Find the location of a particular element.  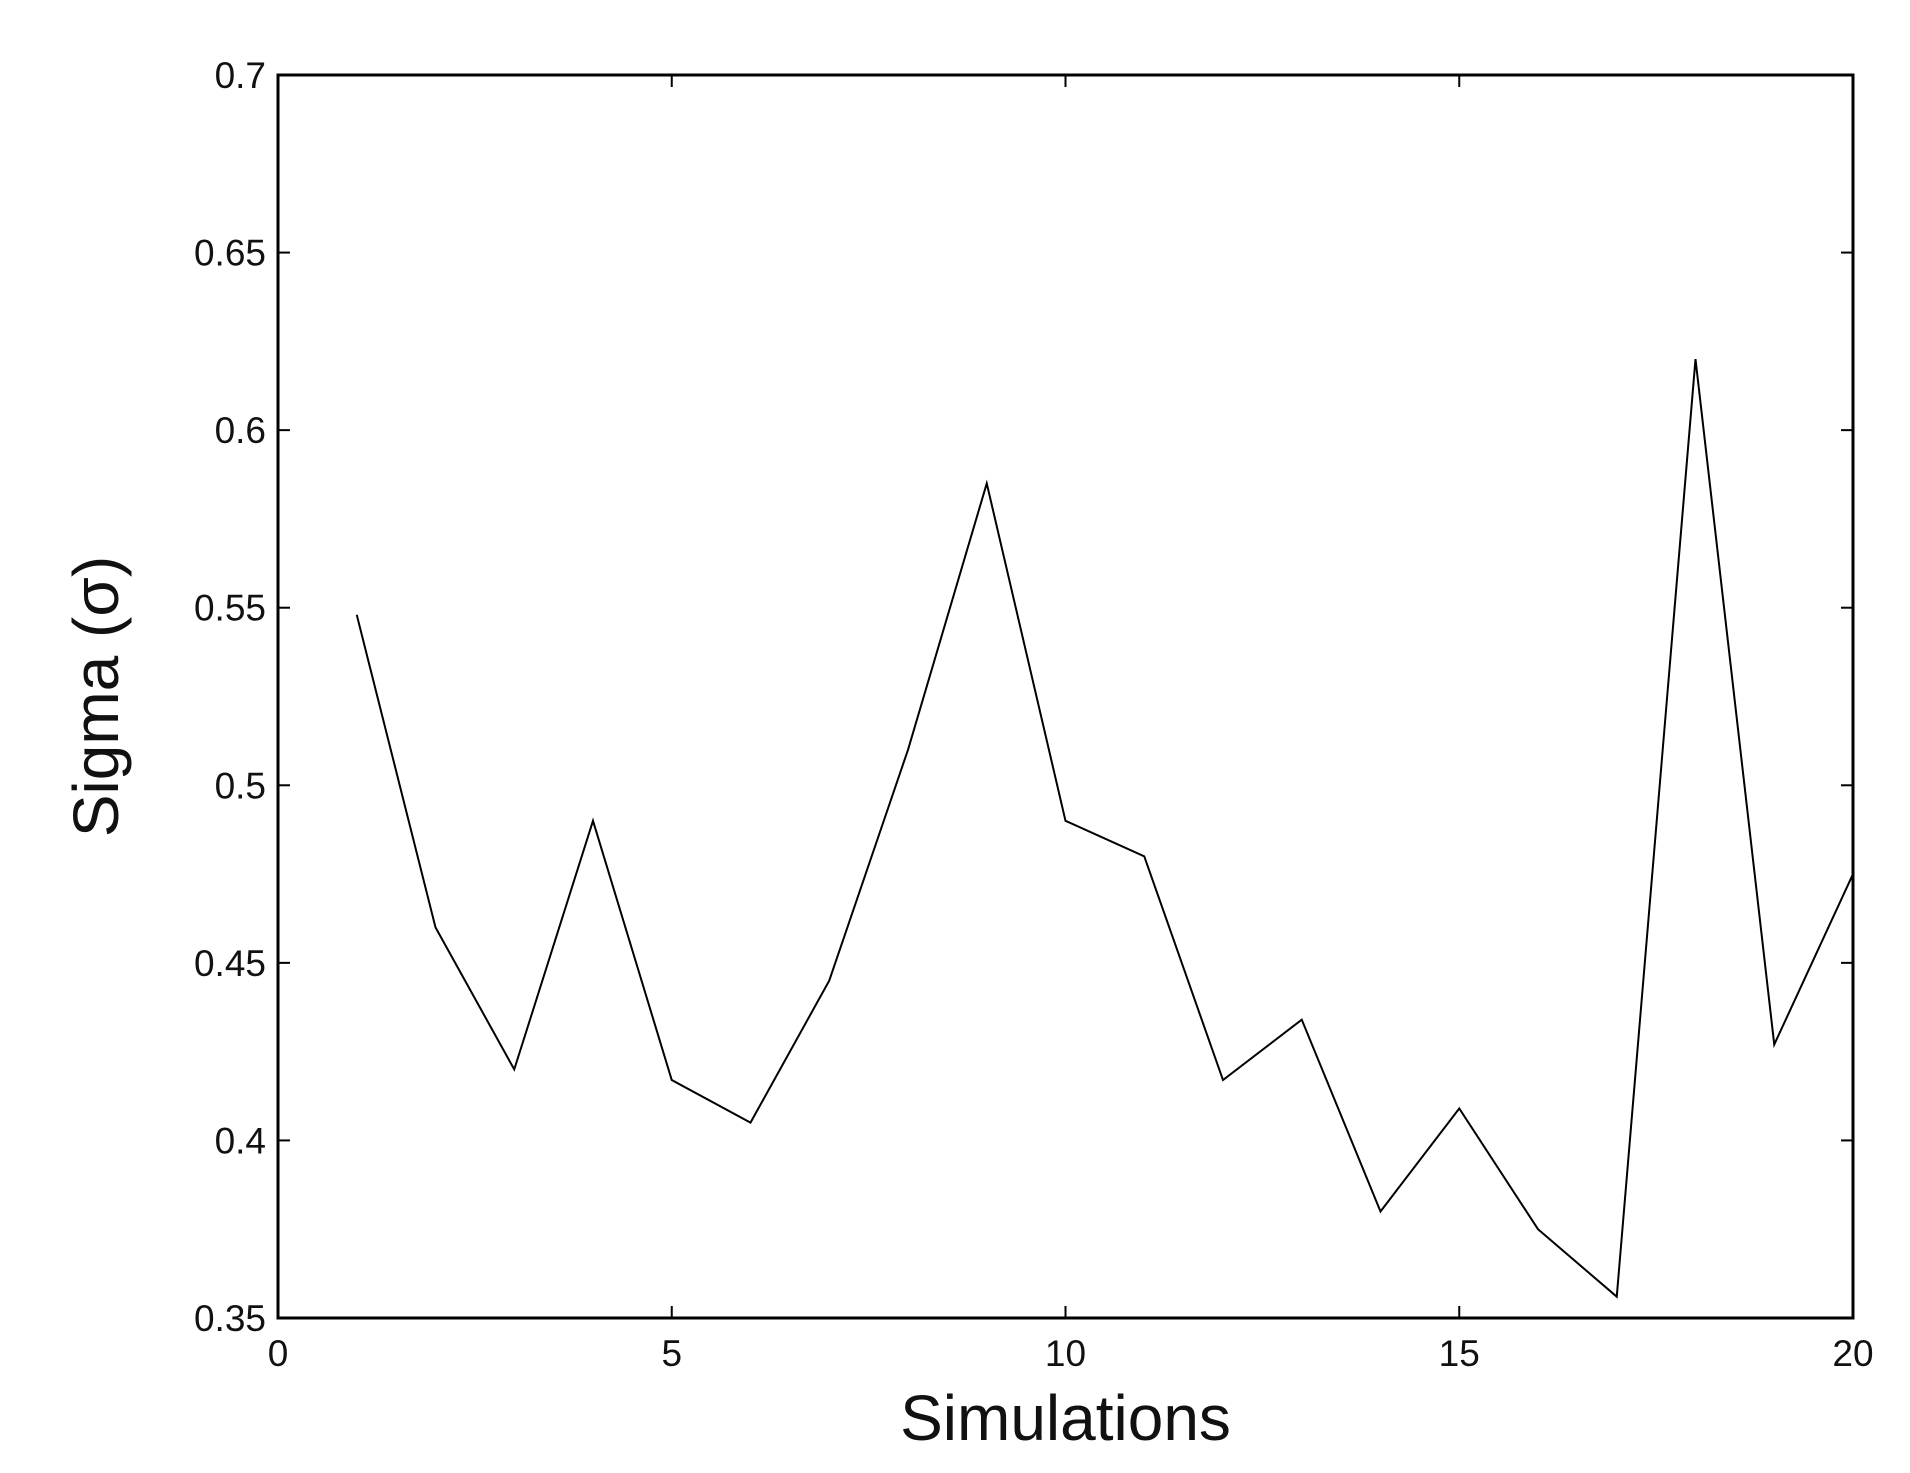

y-tick-label: 0.55 is located at coordinates (230, 608).